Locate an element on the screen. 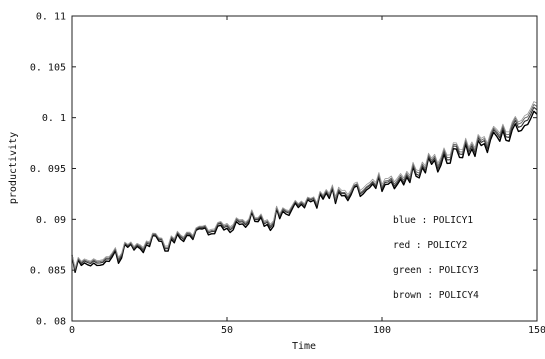 Image resolution: width=545 pixels, height=359 pixels. y-tick-label: 0. 105 is located at coordinates (48, 67).